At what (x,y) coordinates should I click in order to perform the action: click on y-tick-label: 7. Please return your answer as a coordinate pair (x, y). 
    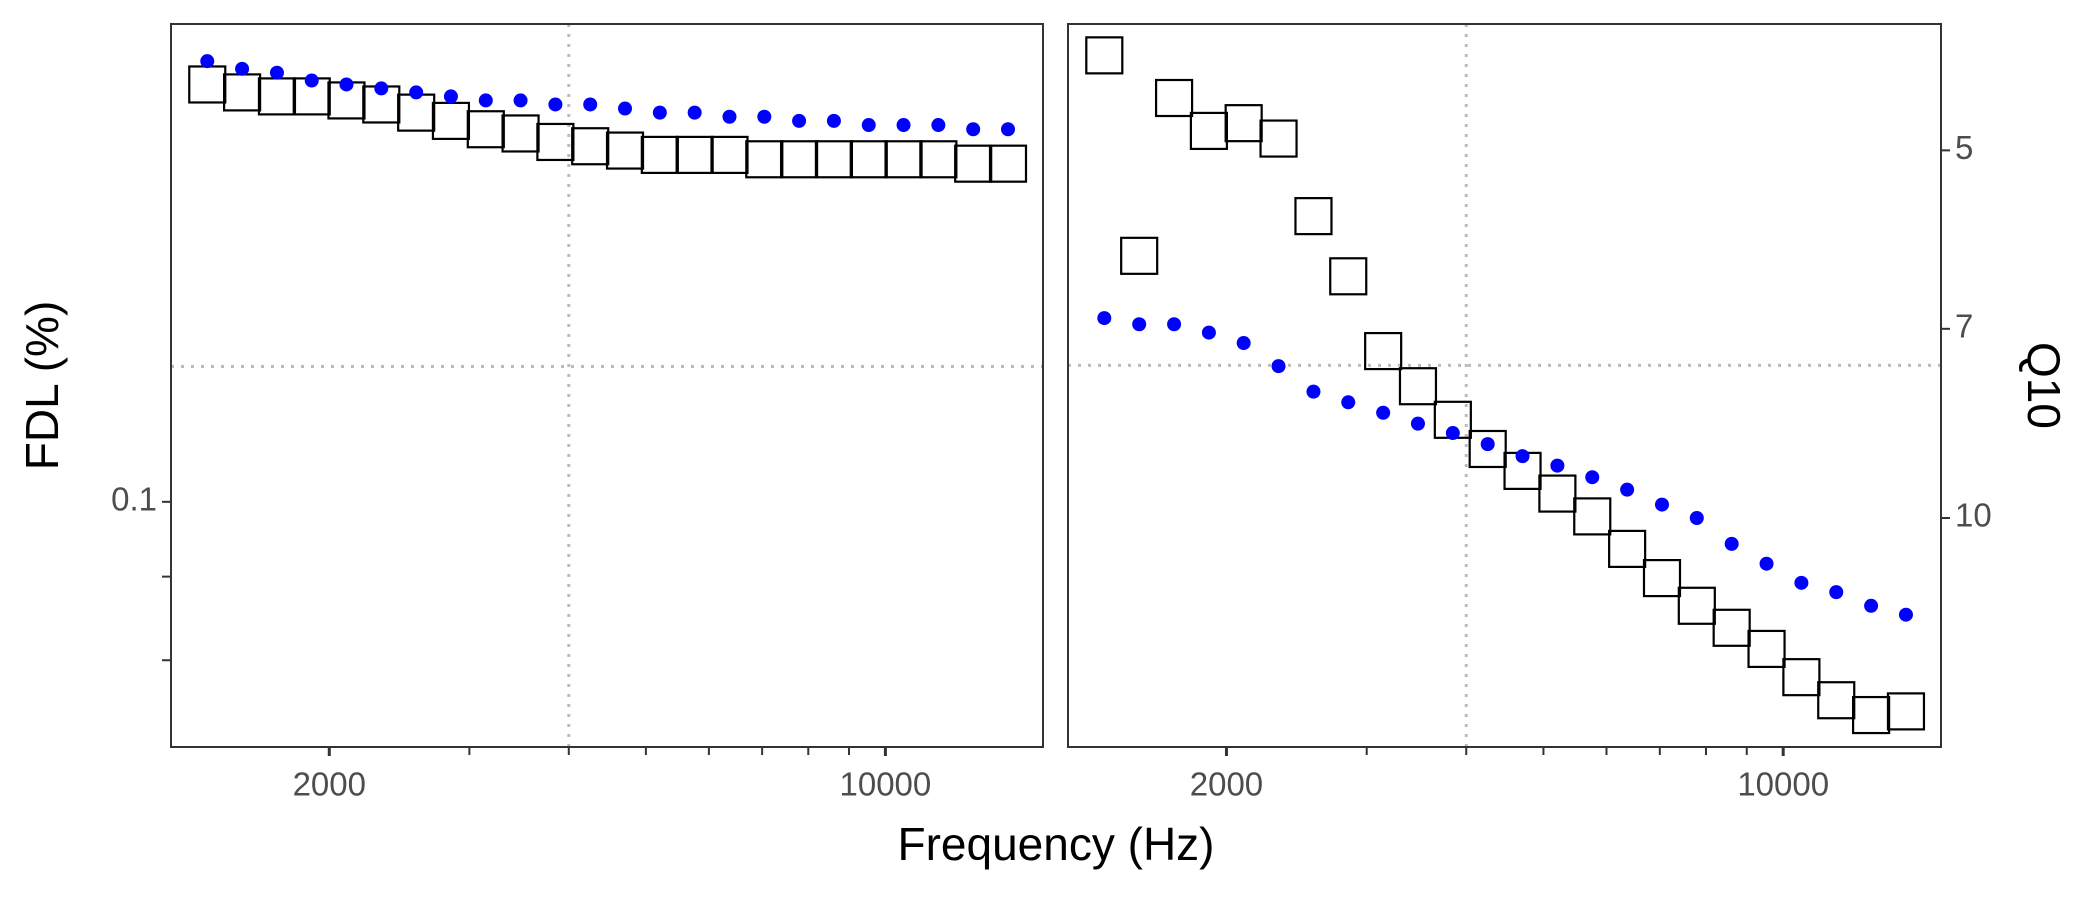
    Looking at the image, I should click on (1964, 326).